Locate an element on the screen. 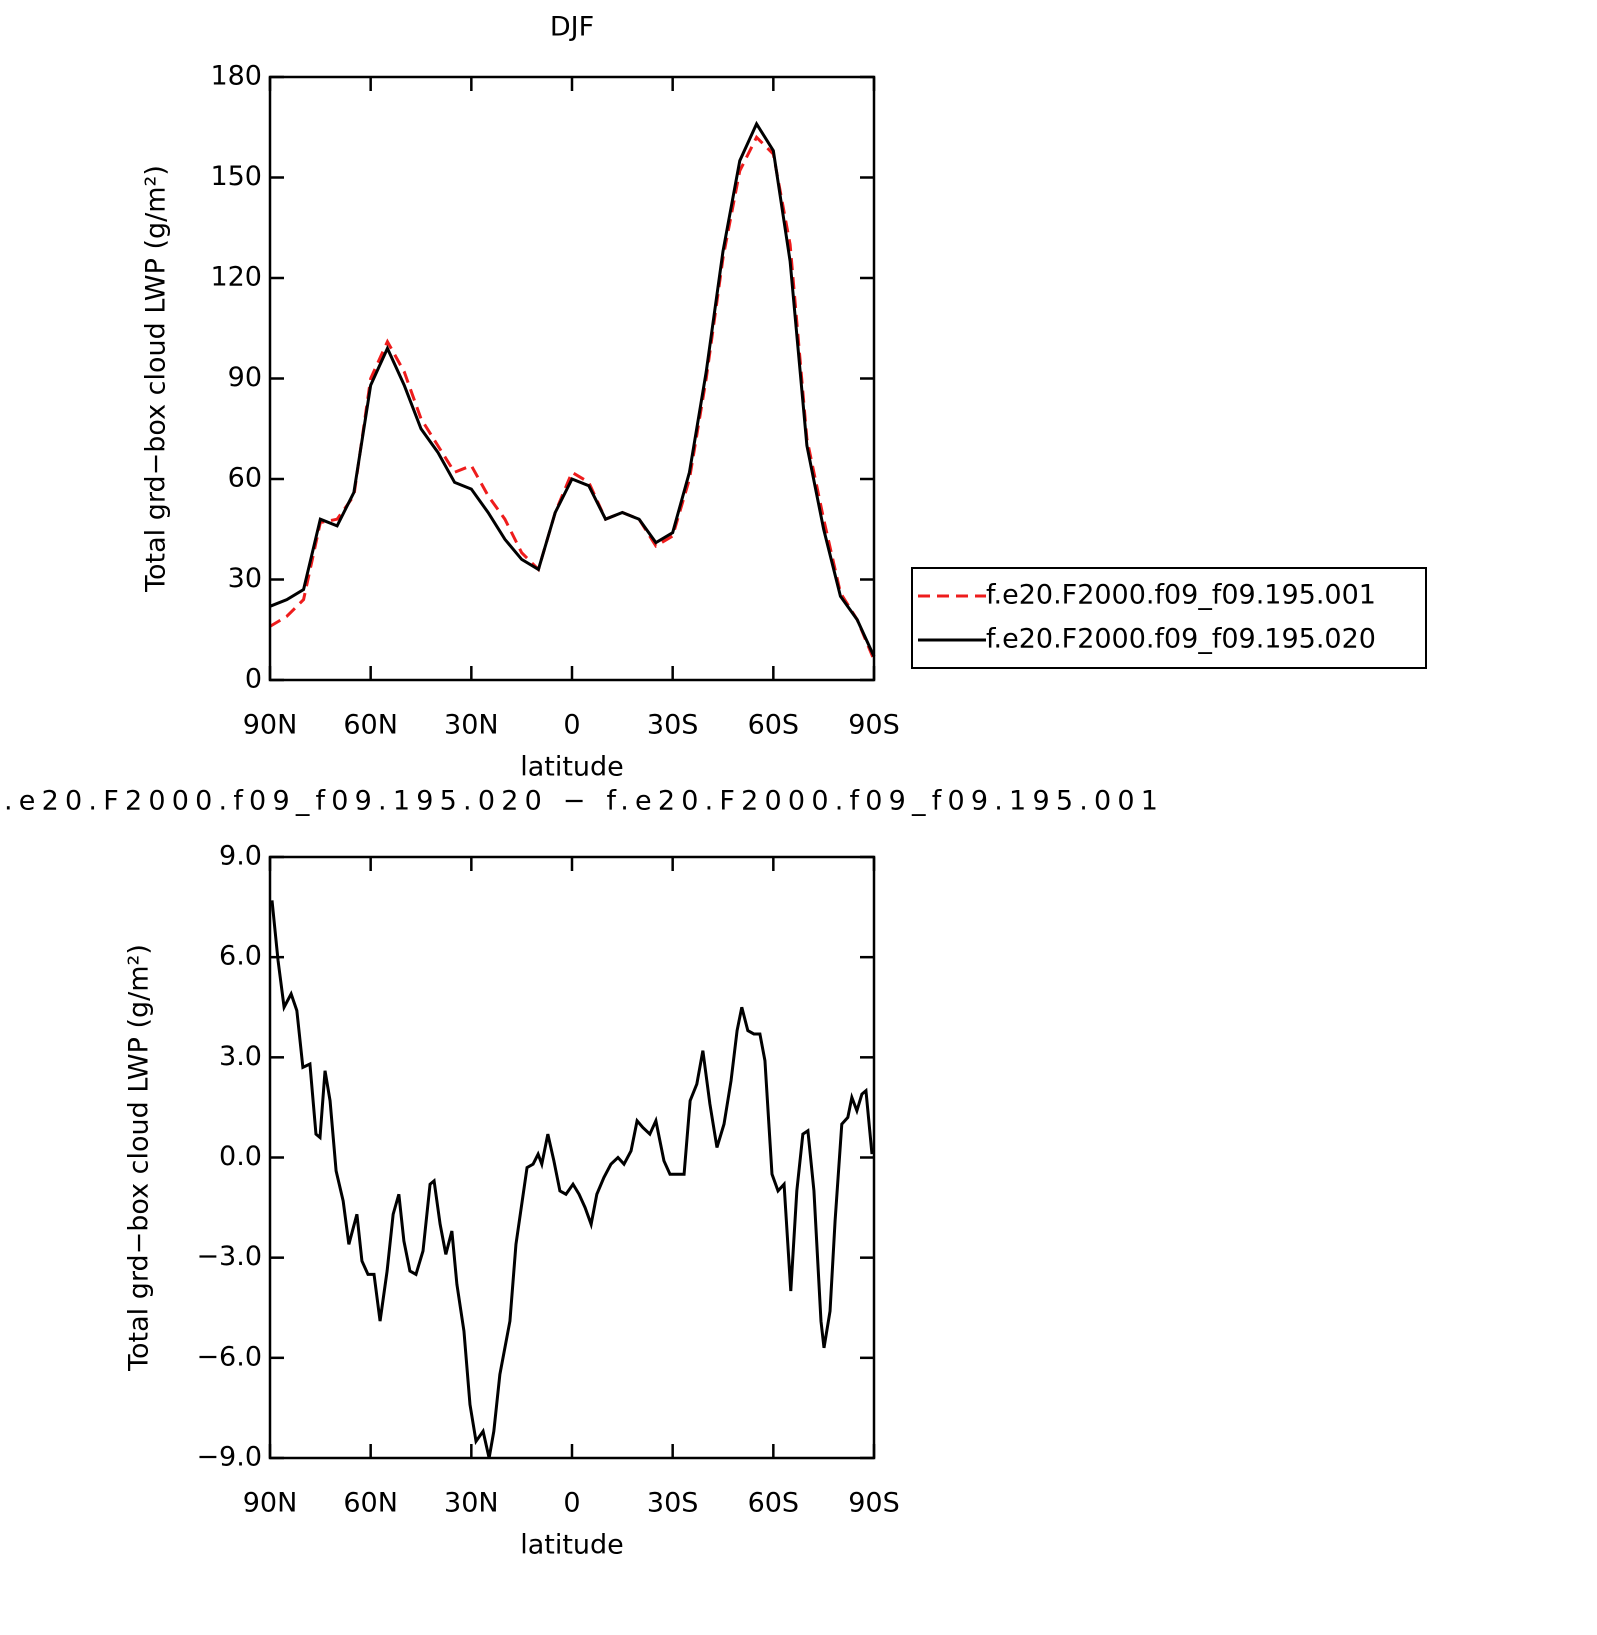 The width and height of the screenshot is (1597, 1635). y-tick-label: 90 is located at coordinates (245, 377).